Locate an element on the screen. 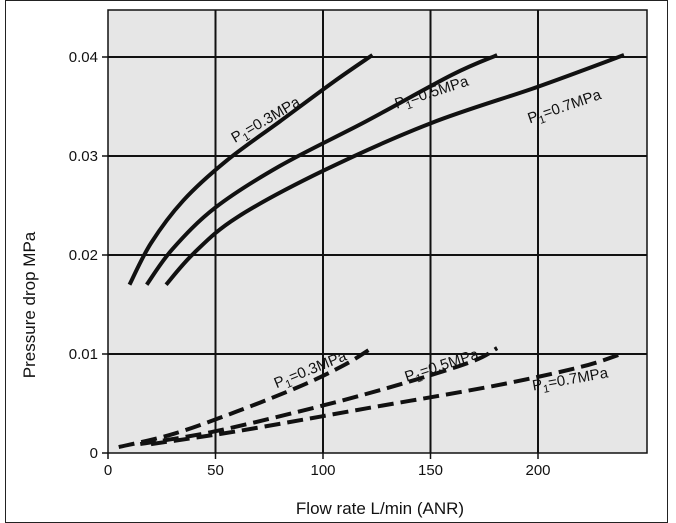 This screenshot has width=676, height=523. x-tick-label: 50 is located at coordinates (215, 470).